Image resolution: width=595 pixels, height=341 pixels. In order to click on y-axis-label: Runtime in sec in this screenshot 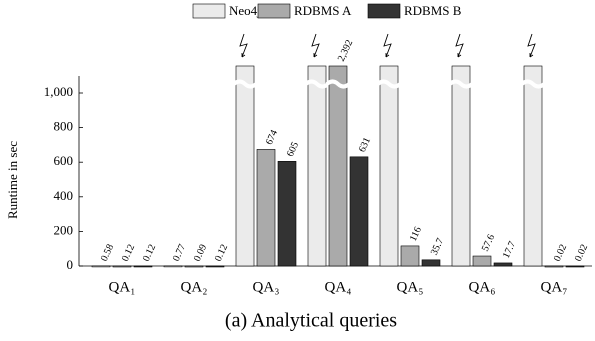, I will do `click(12, 180)`.